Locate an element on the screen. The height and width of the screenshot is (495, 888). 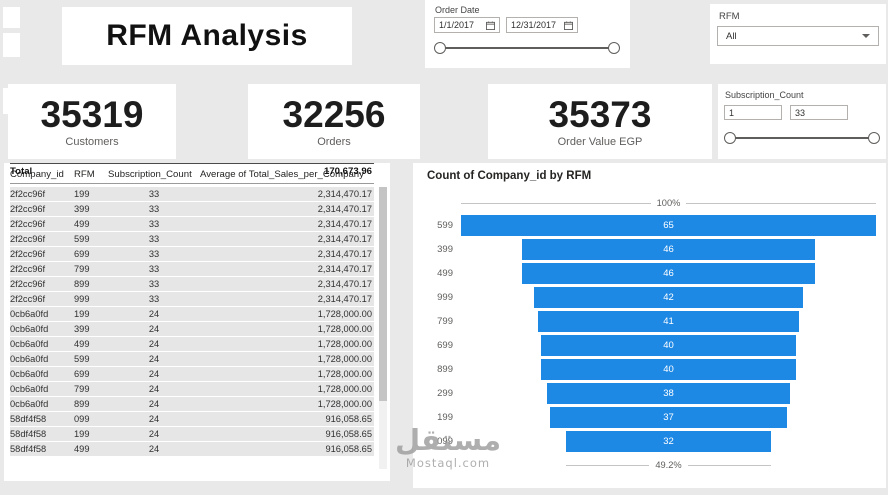
funnel-category-label: 799 is located at coordinates (445, 321).